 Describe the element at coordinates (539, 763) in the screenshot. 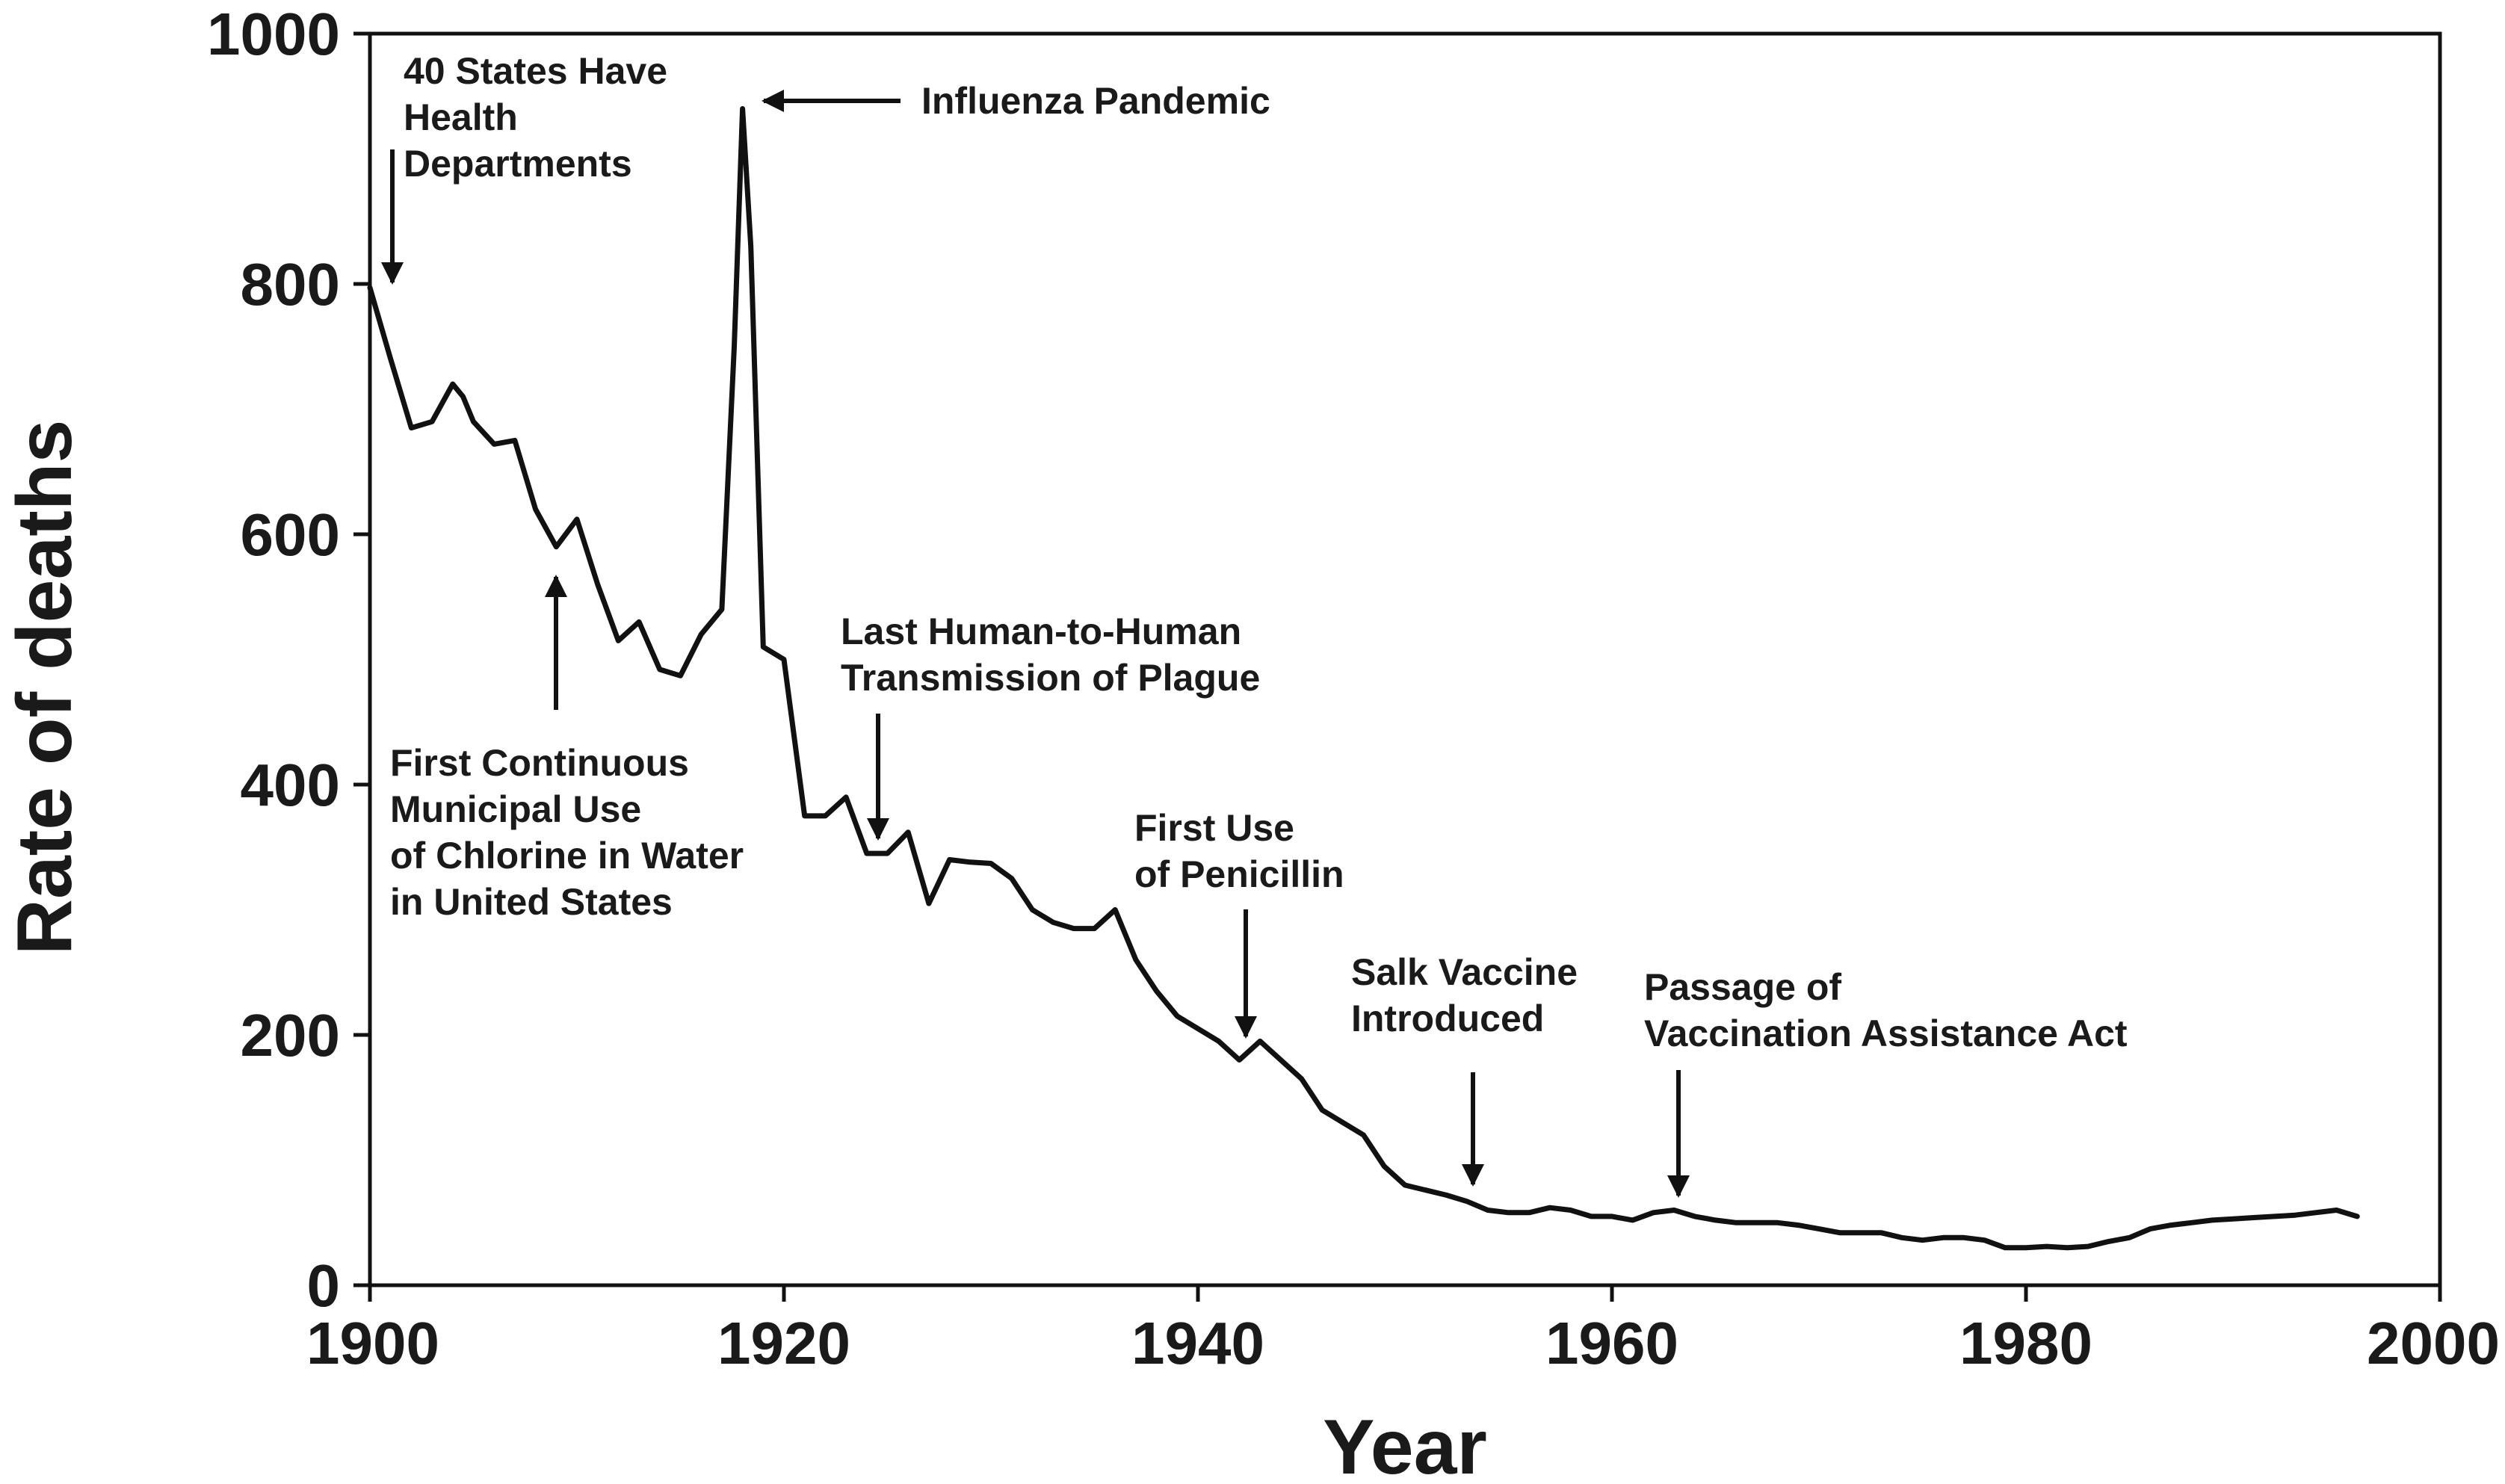

I see `annotation-text-chlorine: First Continuous` at that location.